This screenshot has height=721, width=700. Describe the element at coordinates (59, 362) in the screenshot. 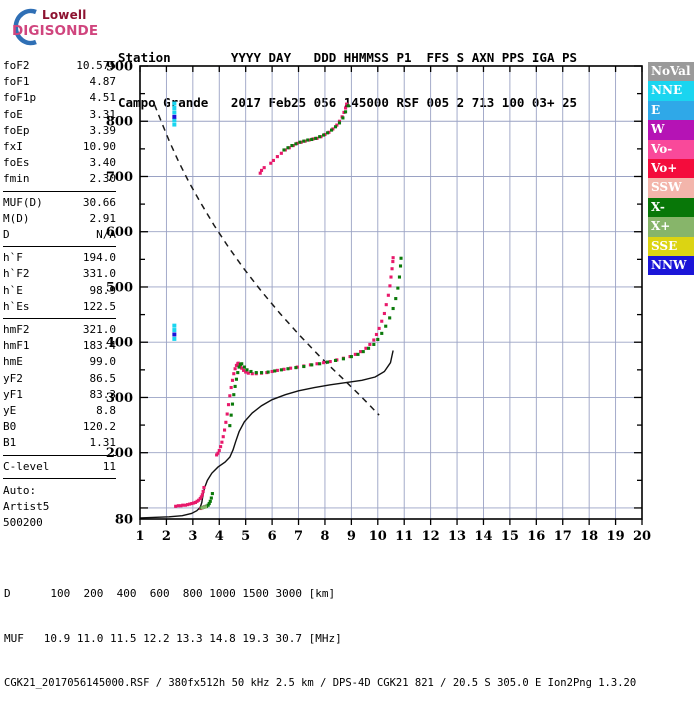

I see `param-row: hmE 99.0` at that location.